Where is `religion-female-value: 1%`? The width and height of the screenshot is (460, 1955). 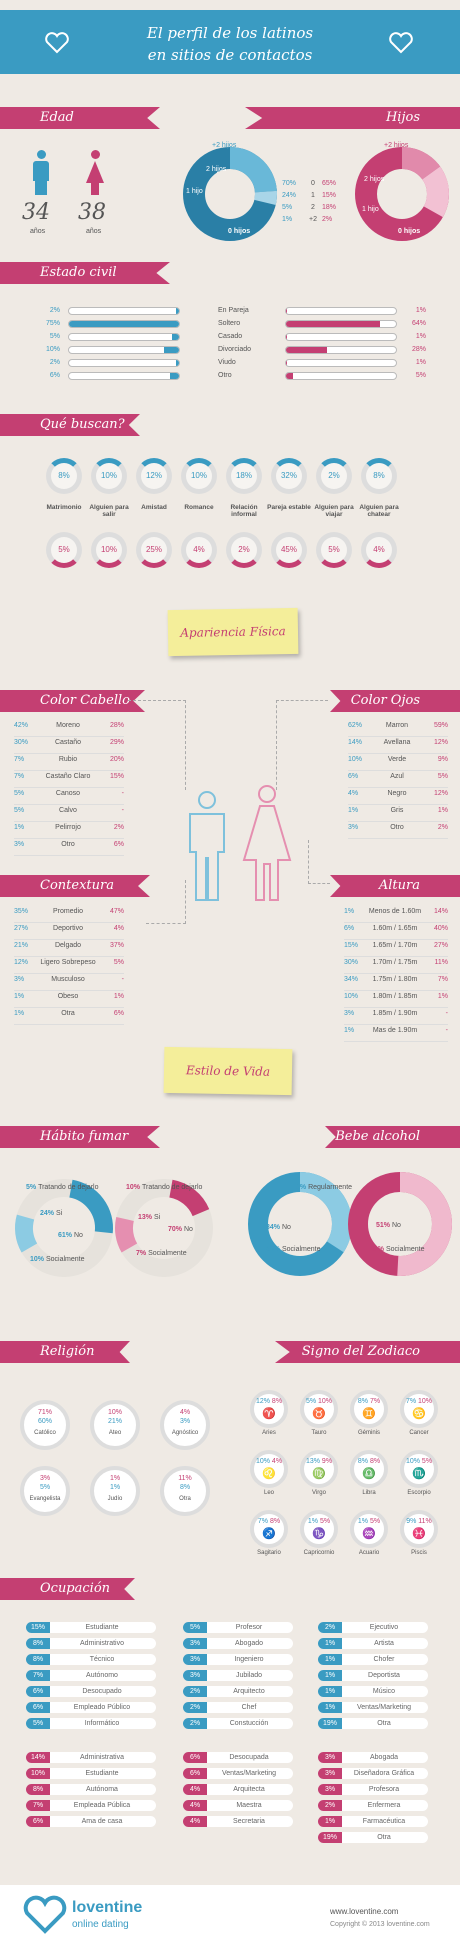 religion-female-value: 1% is located at coordinates (115, 1478).